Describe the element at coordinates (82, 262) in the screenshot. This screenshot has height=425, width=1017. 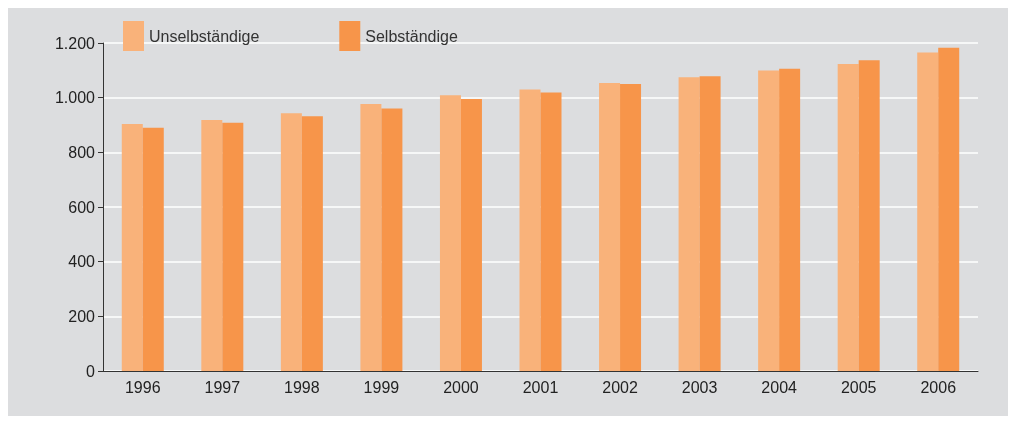
I see `y-tick-label: 400` at that location.